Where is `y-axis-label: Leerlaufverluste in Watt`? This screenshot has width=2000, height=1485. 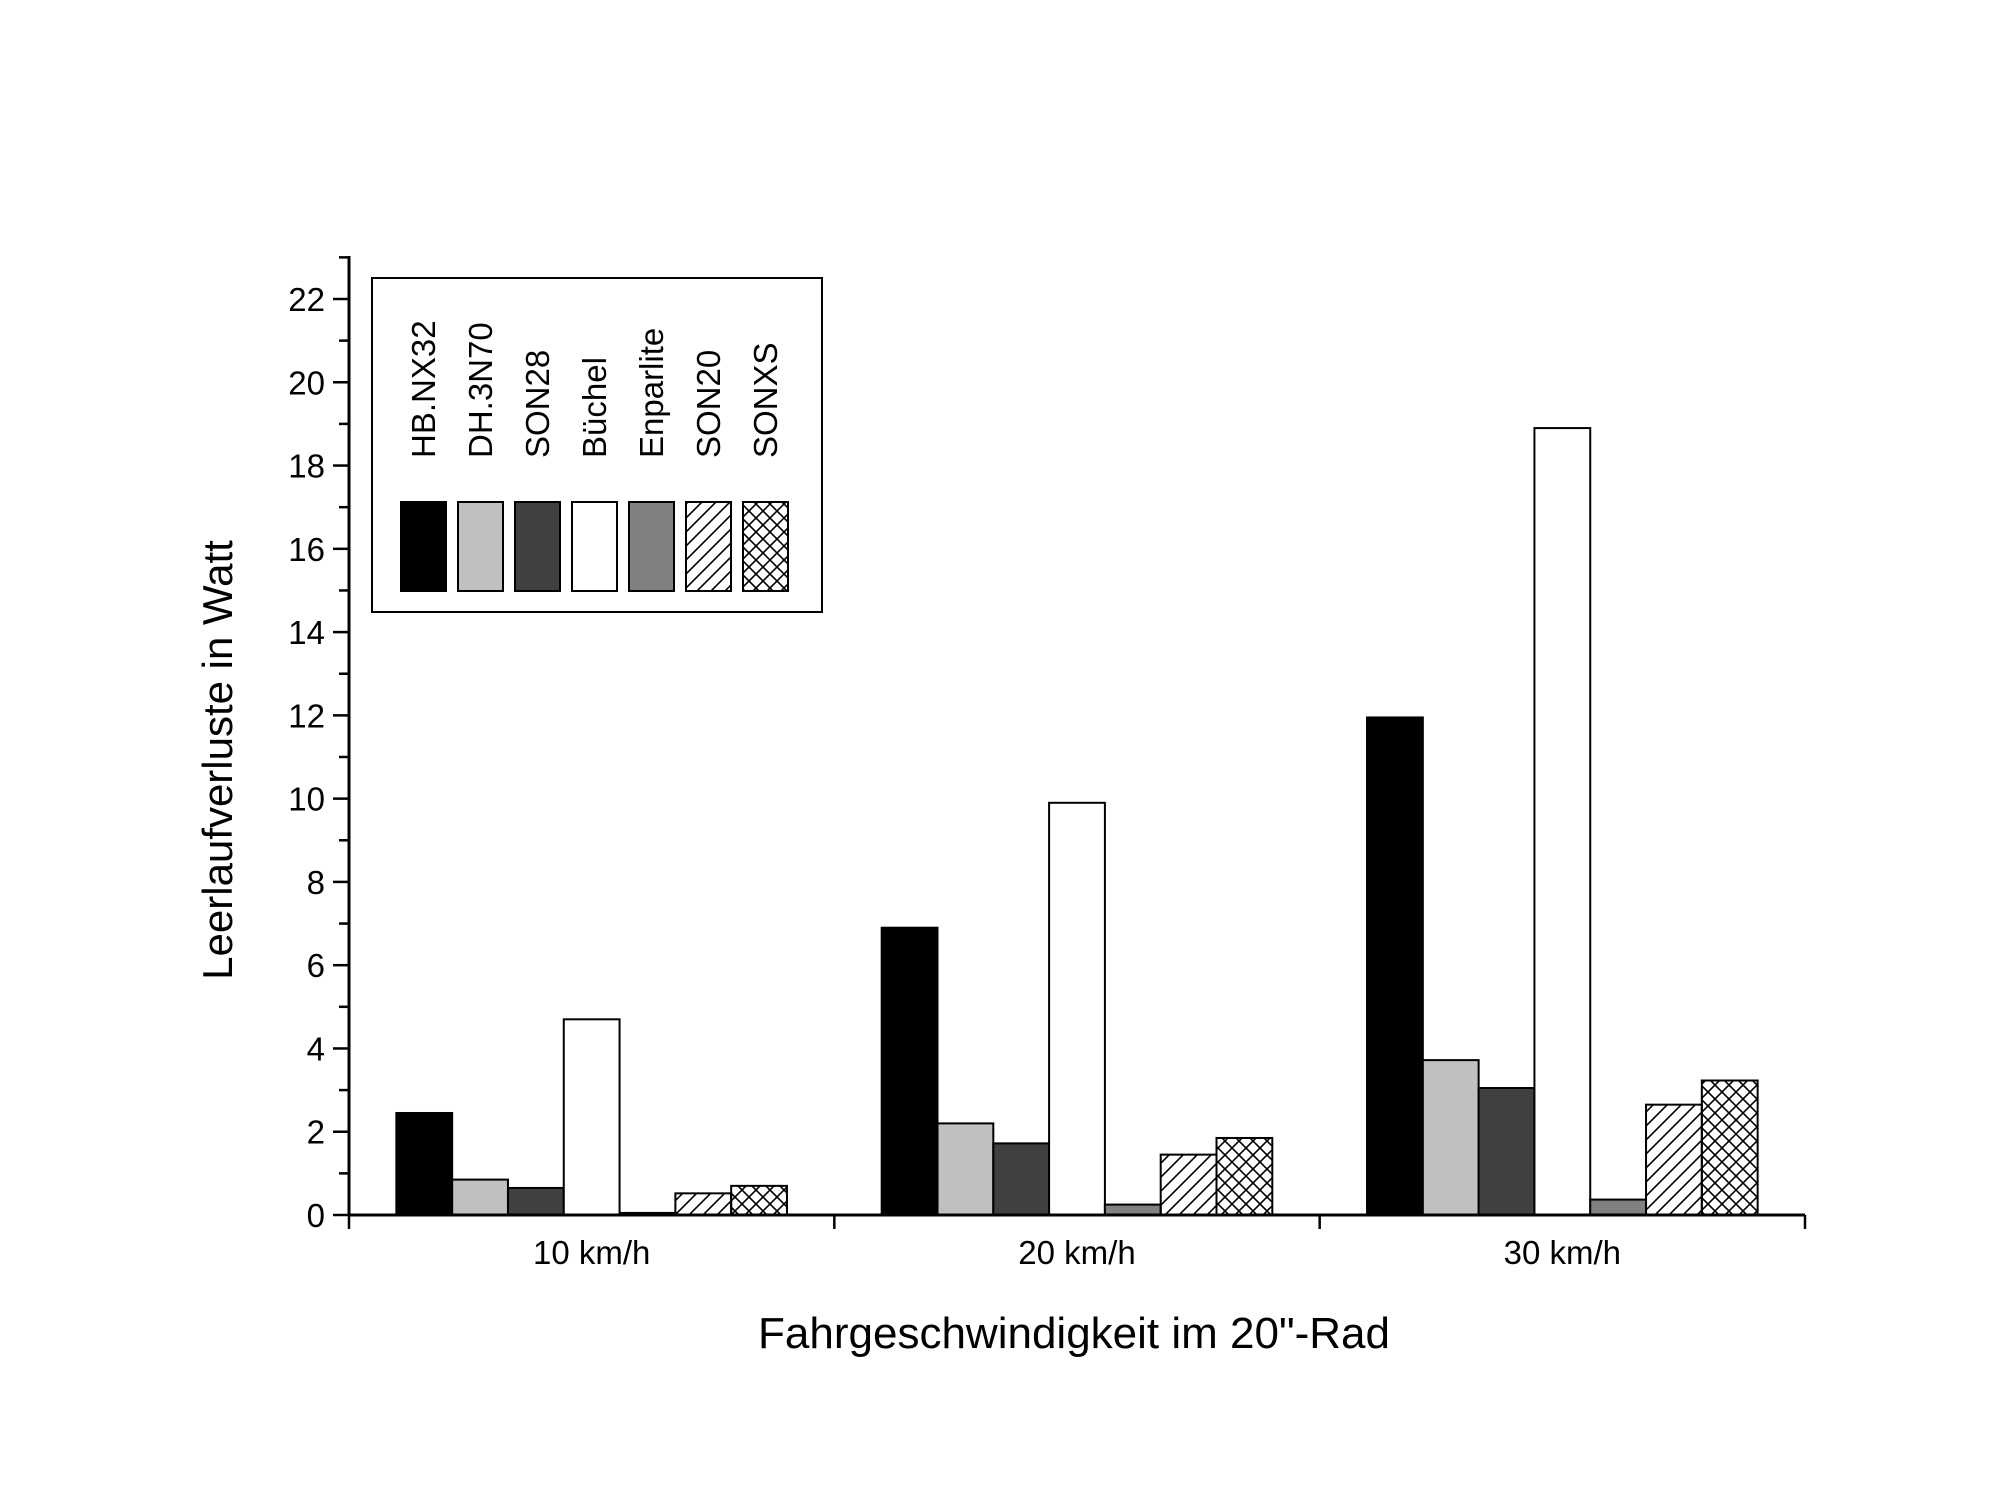
y-axis-label: Leerlaufverluste in Watt is located at coordinates (217, 760).